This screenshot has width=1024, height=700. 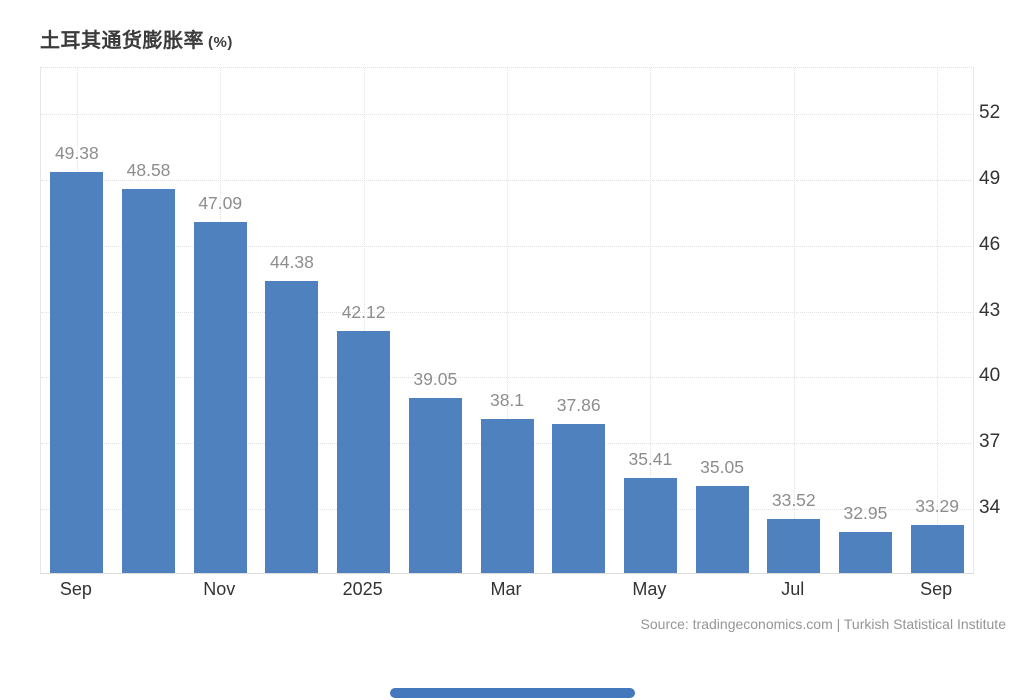 I want to click on bar-value-label: 49.38, so click(x=76, y=152).